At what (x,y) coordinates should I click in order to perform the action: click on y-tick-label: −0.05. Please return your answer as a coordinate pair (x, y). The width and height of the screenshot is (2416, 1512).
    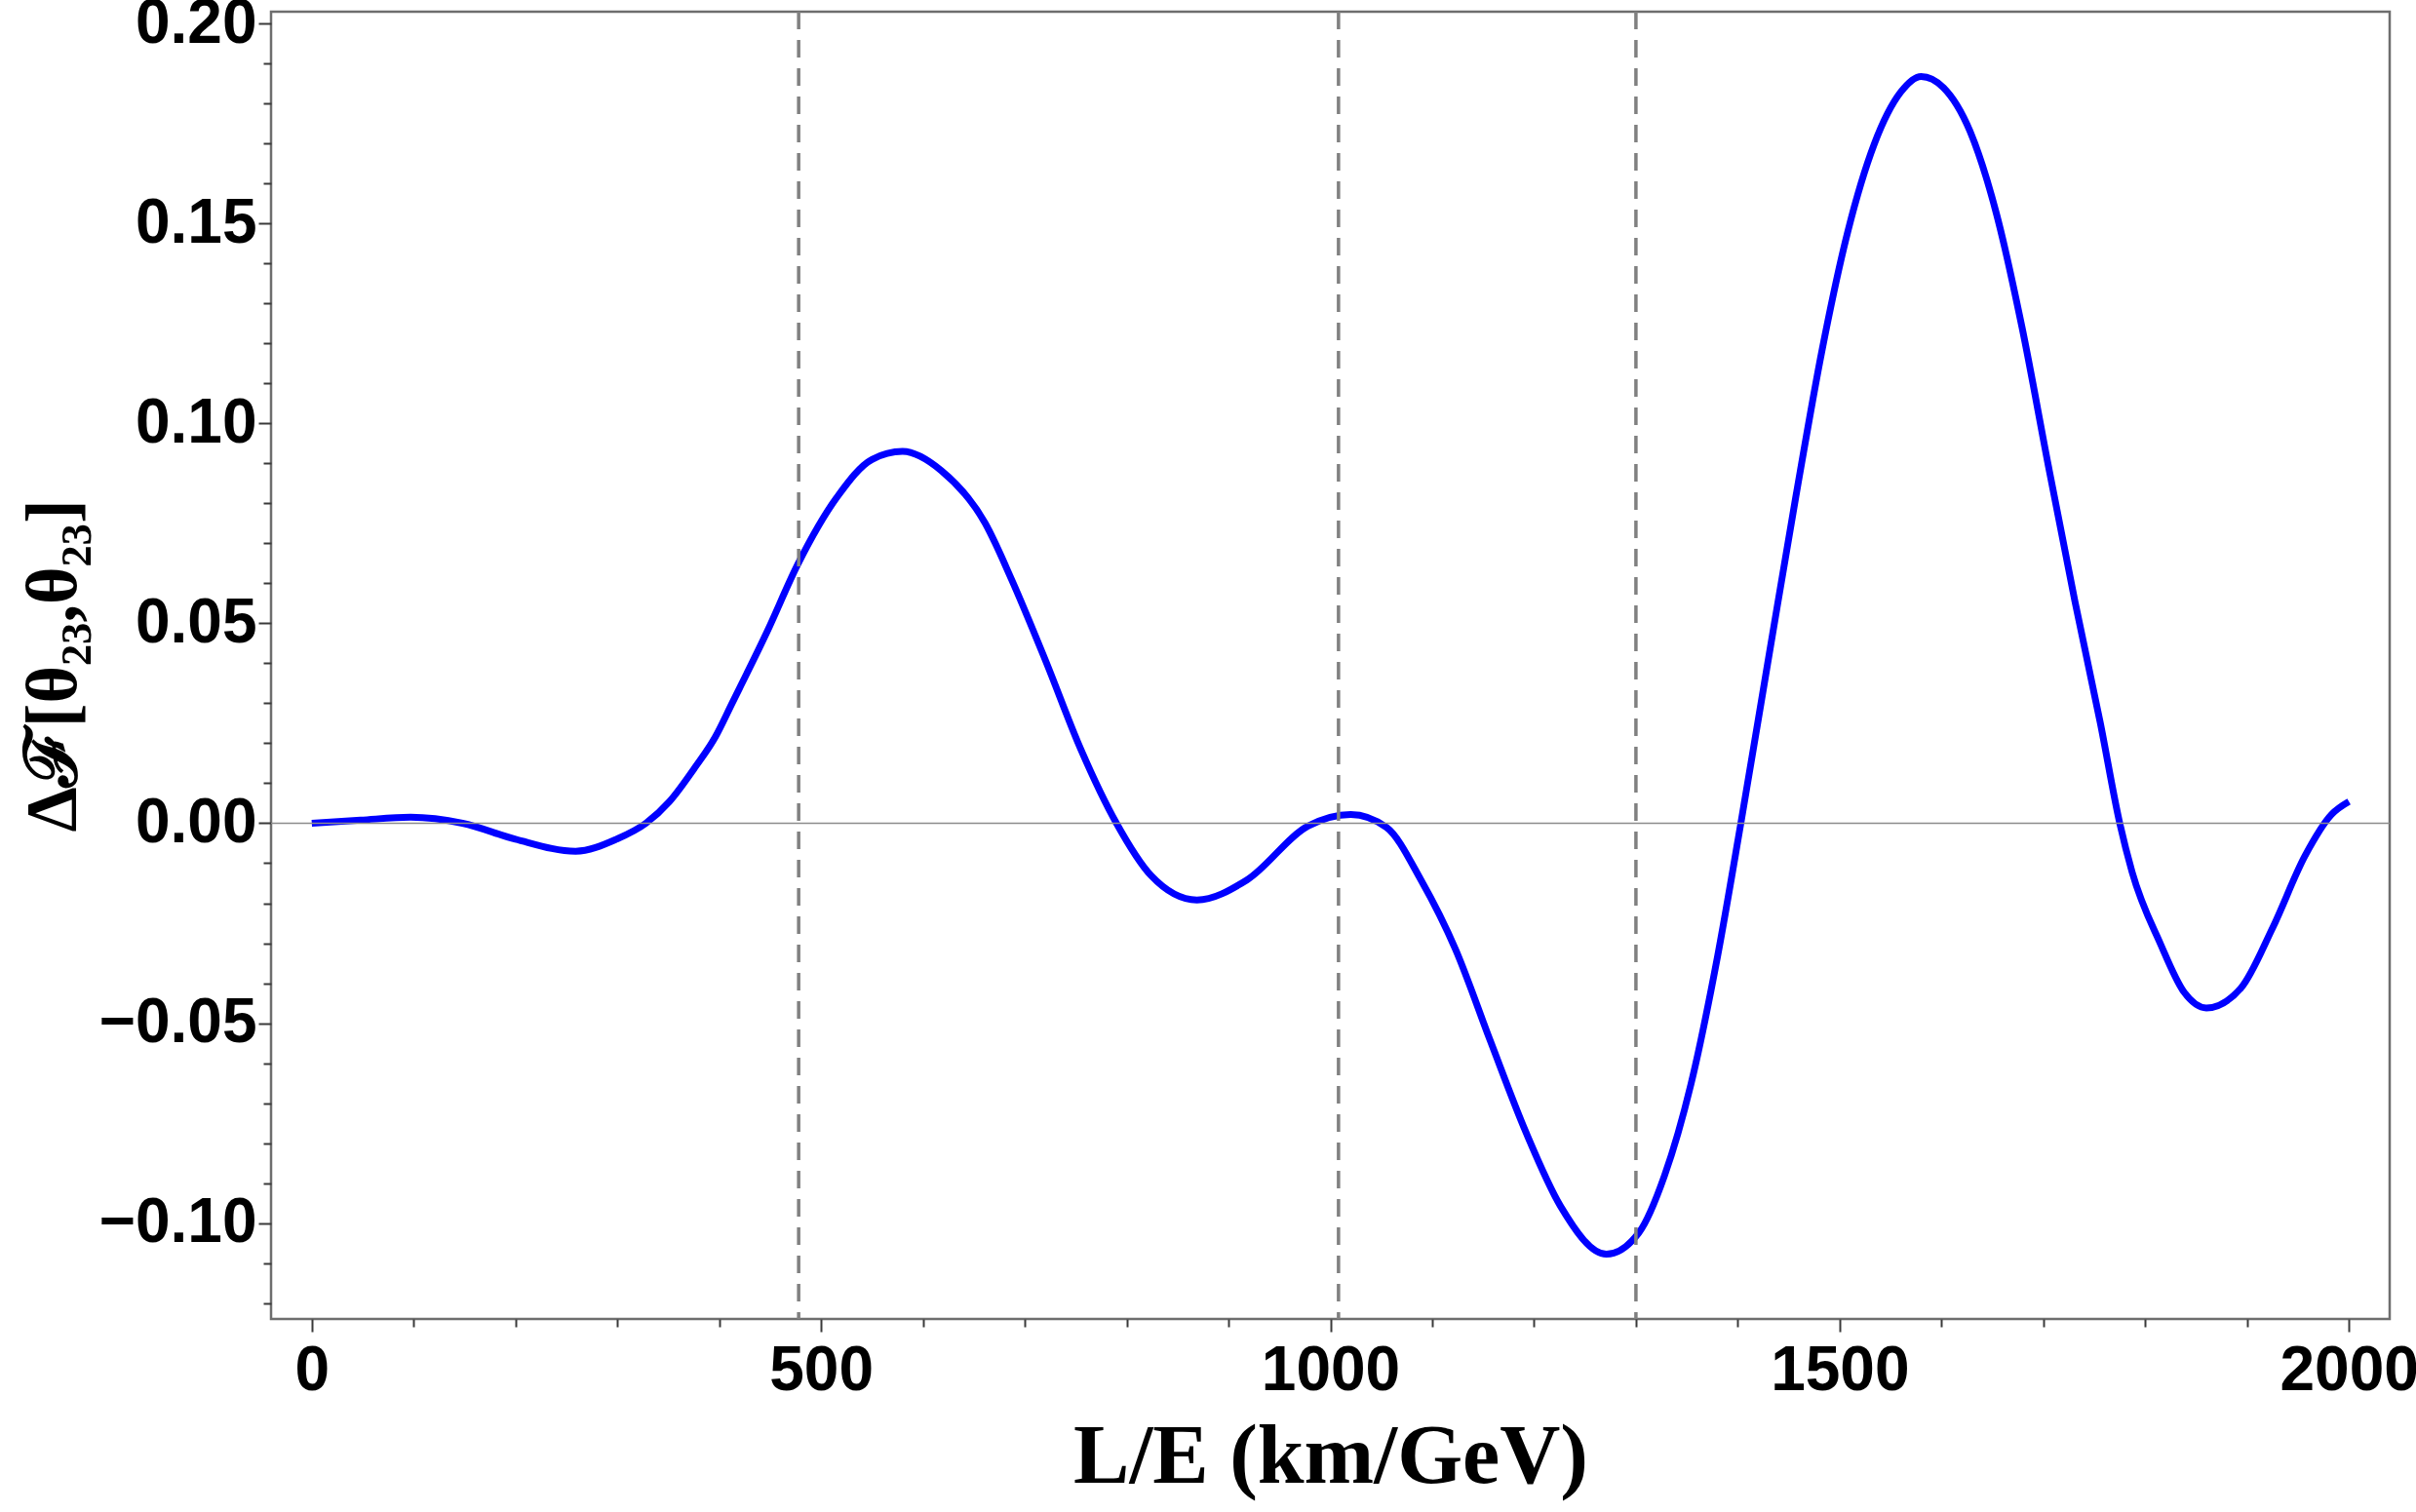
    Looking at the image, I should click on (177, 1021).